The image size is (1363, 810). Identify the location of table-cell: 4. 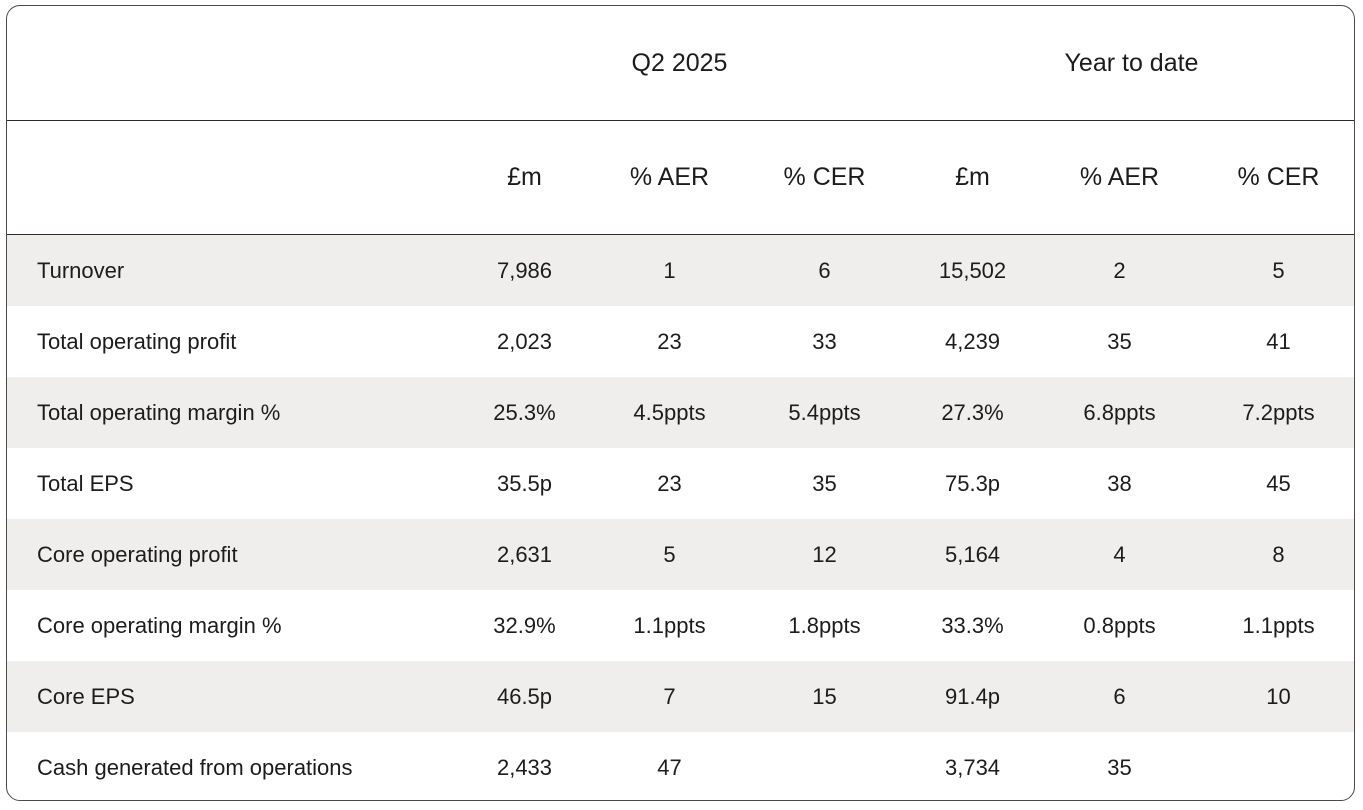
(1120, 554).